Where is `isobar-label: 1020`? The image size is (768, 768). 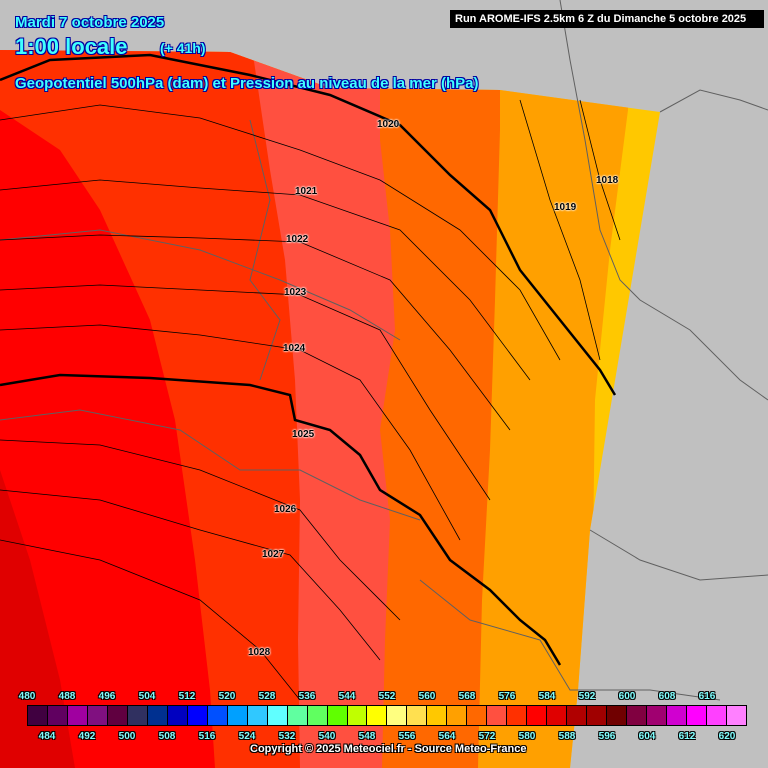 isobar-label: 1020 is located at coordinates (388, 124).